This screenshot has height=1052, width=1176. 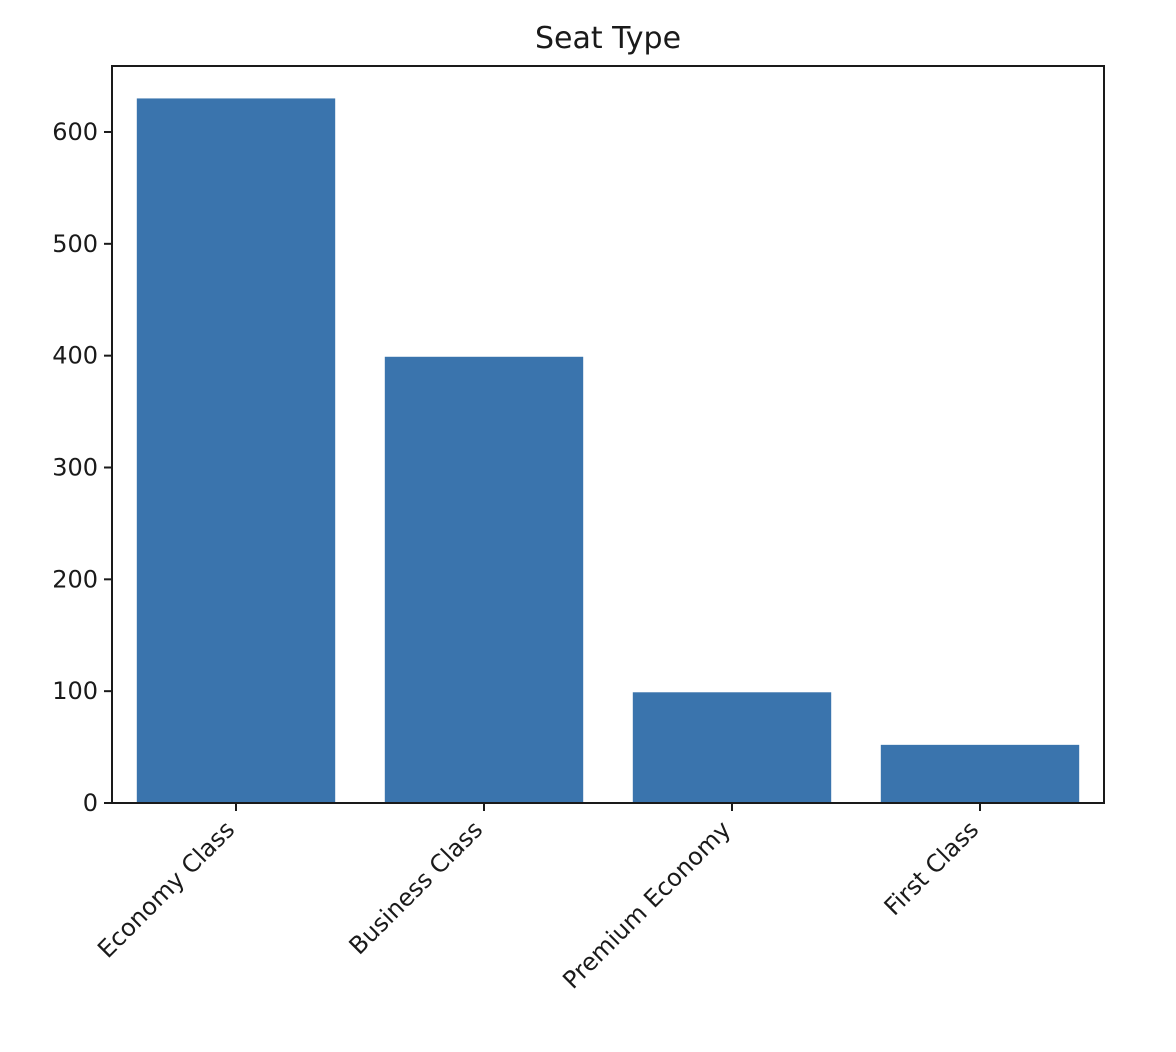 What do you see at coordinates (90, 803) in the screenshot?
I see `y-tick-label: 0` at bounding box center [90, 803].